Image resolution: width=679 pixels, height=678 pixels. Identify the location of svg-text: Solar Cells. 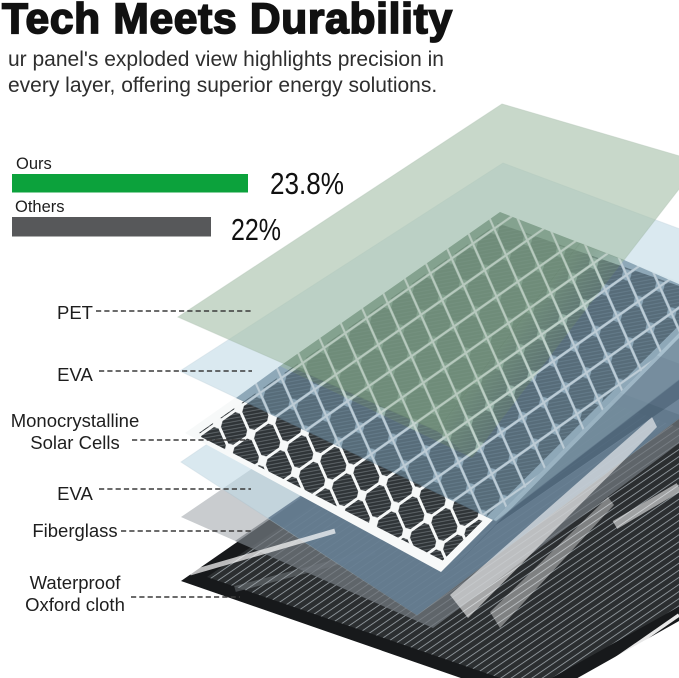
(74, 442).